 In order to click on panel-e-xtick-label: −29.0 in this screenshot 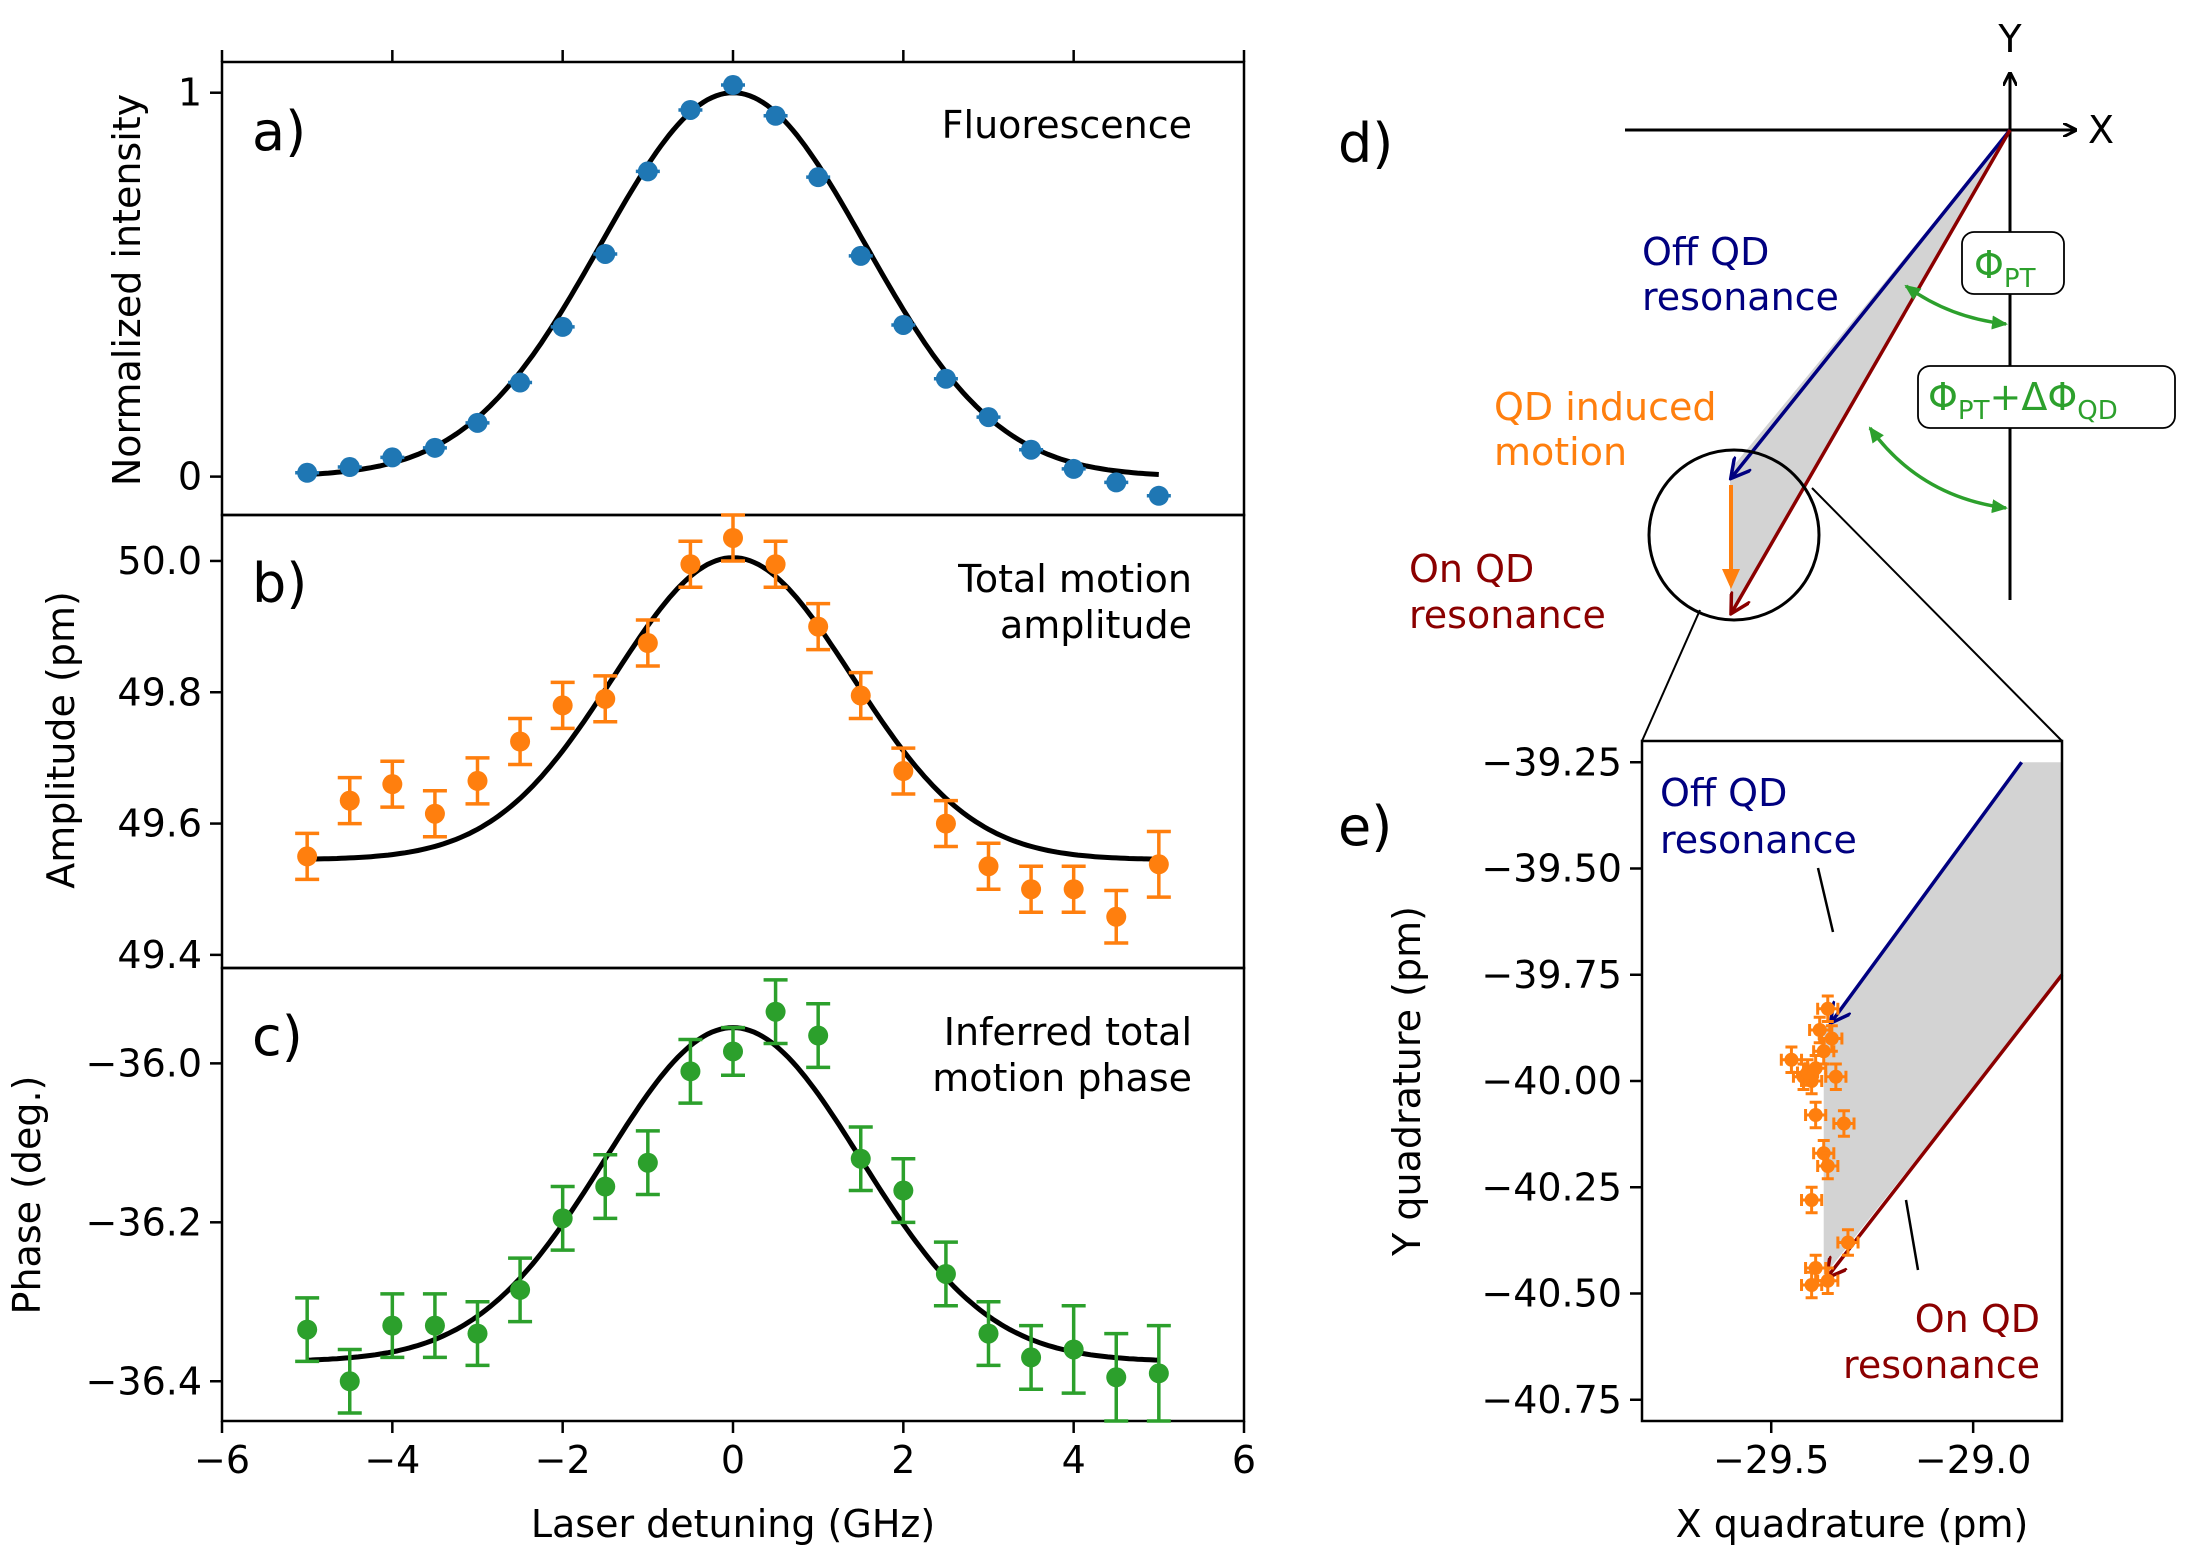, I will do `click(1973, 1460)`.